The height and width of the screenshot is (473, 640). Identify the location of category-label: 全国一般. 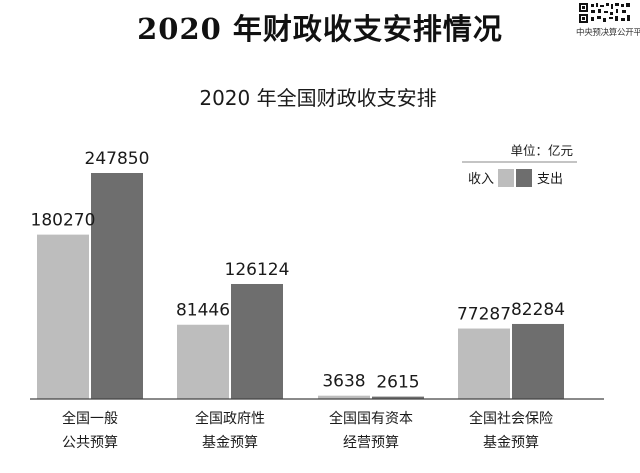
(90, 418).